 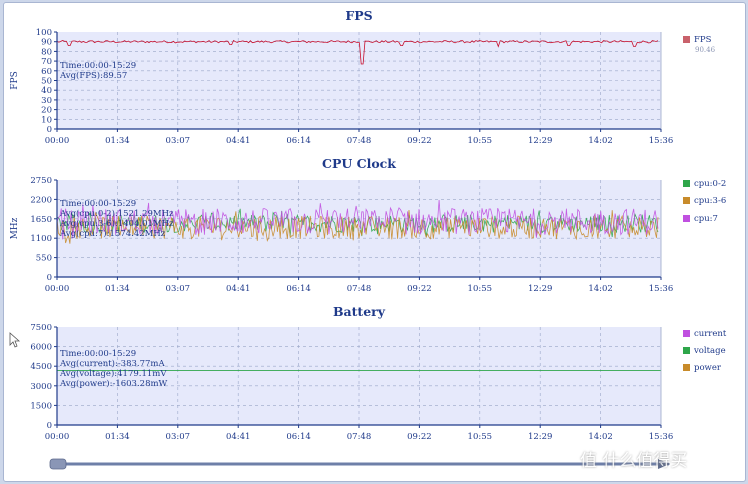 What do you see at coordinates (116, 213) in the screenshot?
I see `annotation-text: Avg(cpu:0-2):1521.29MHz` at bounding box center [116, 213].